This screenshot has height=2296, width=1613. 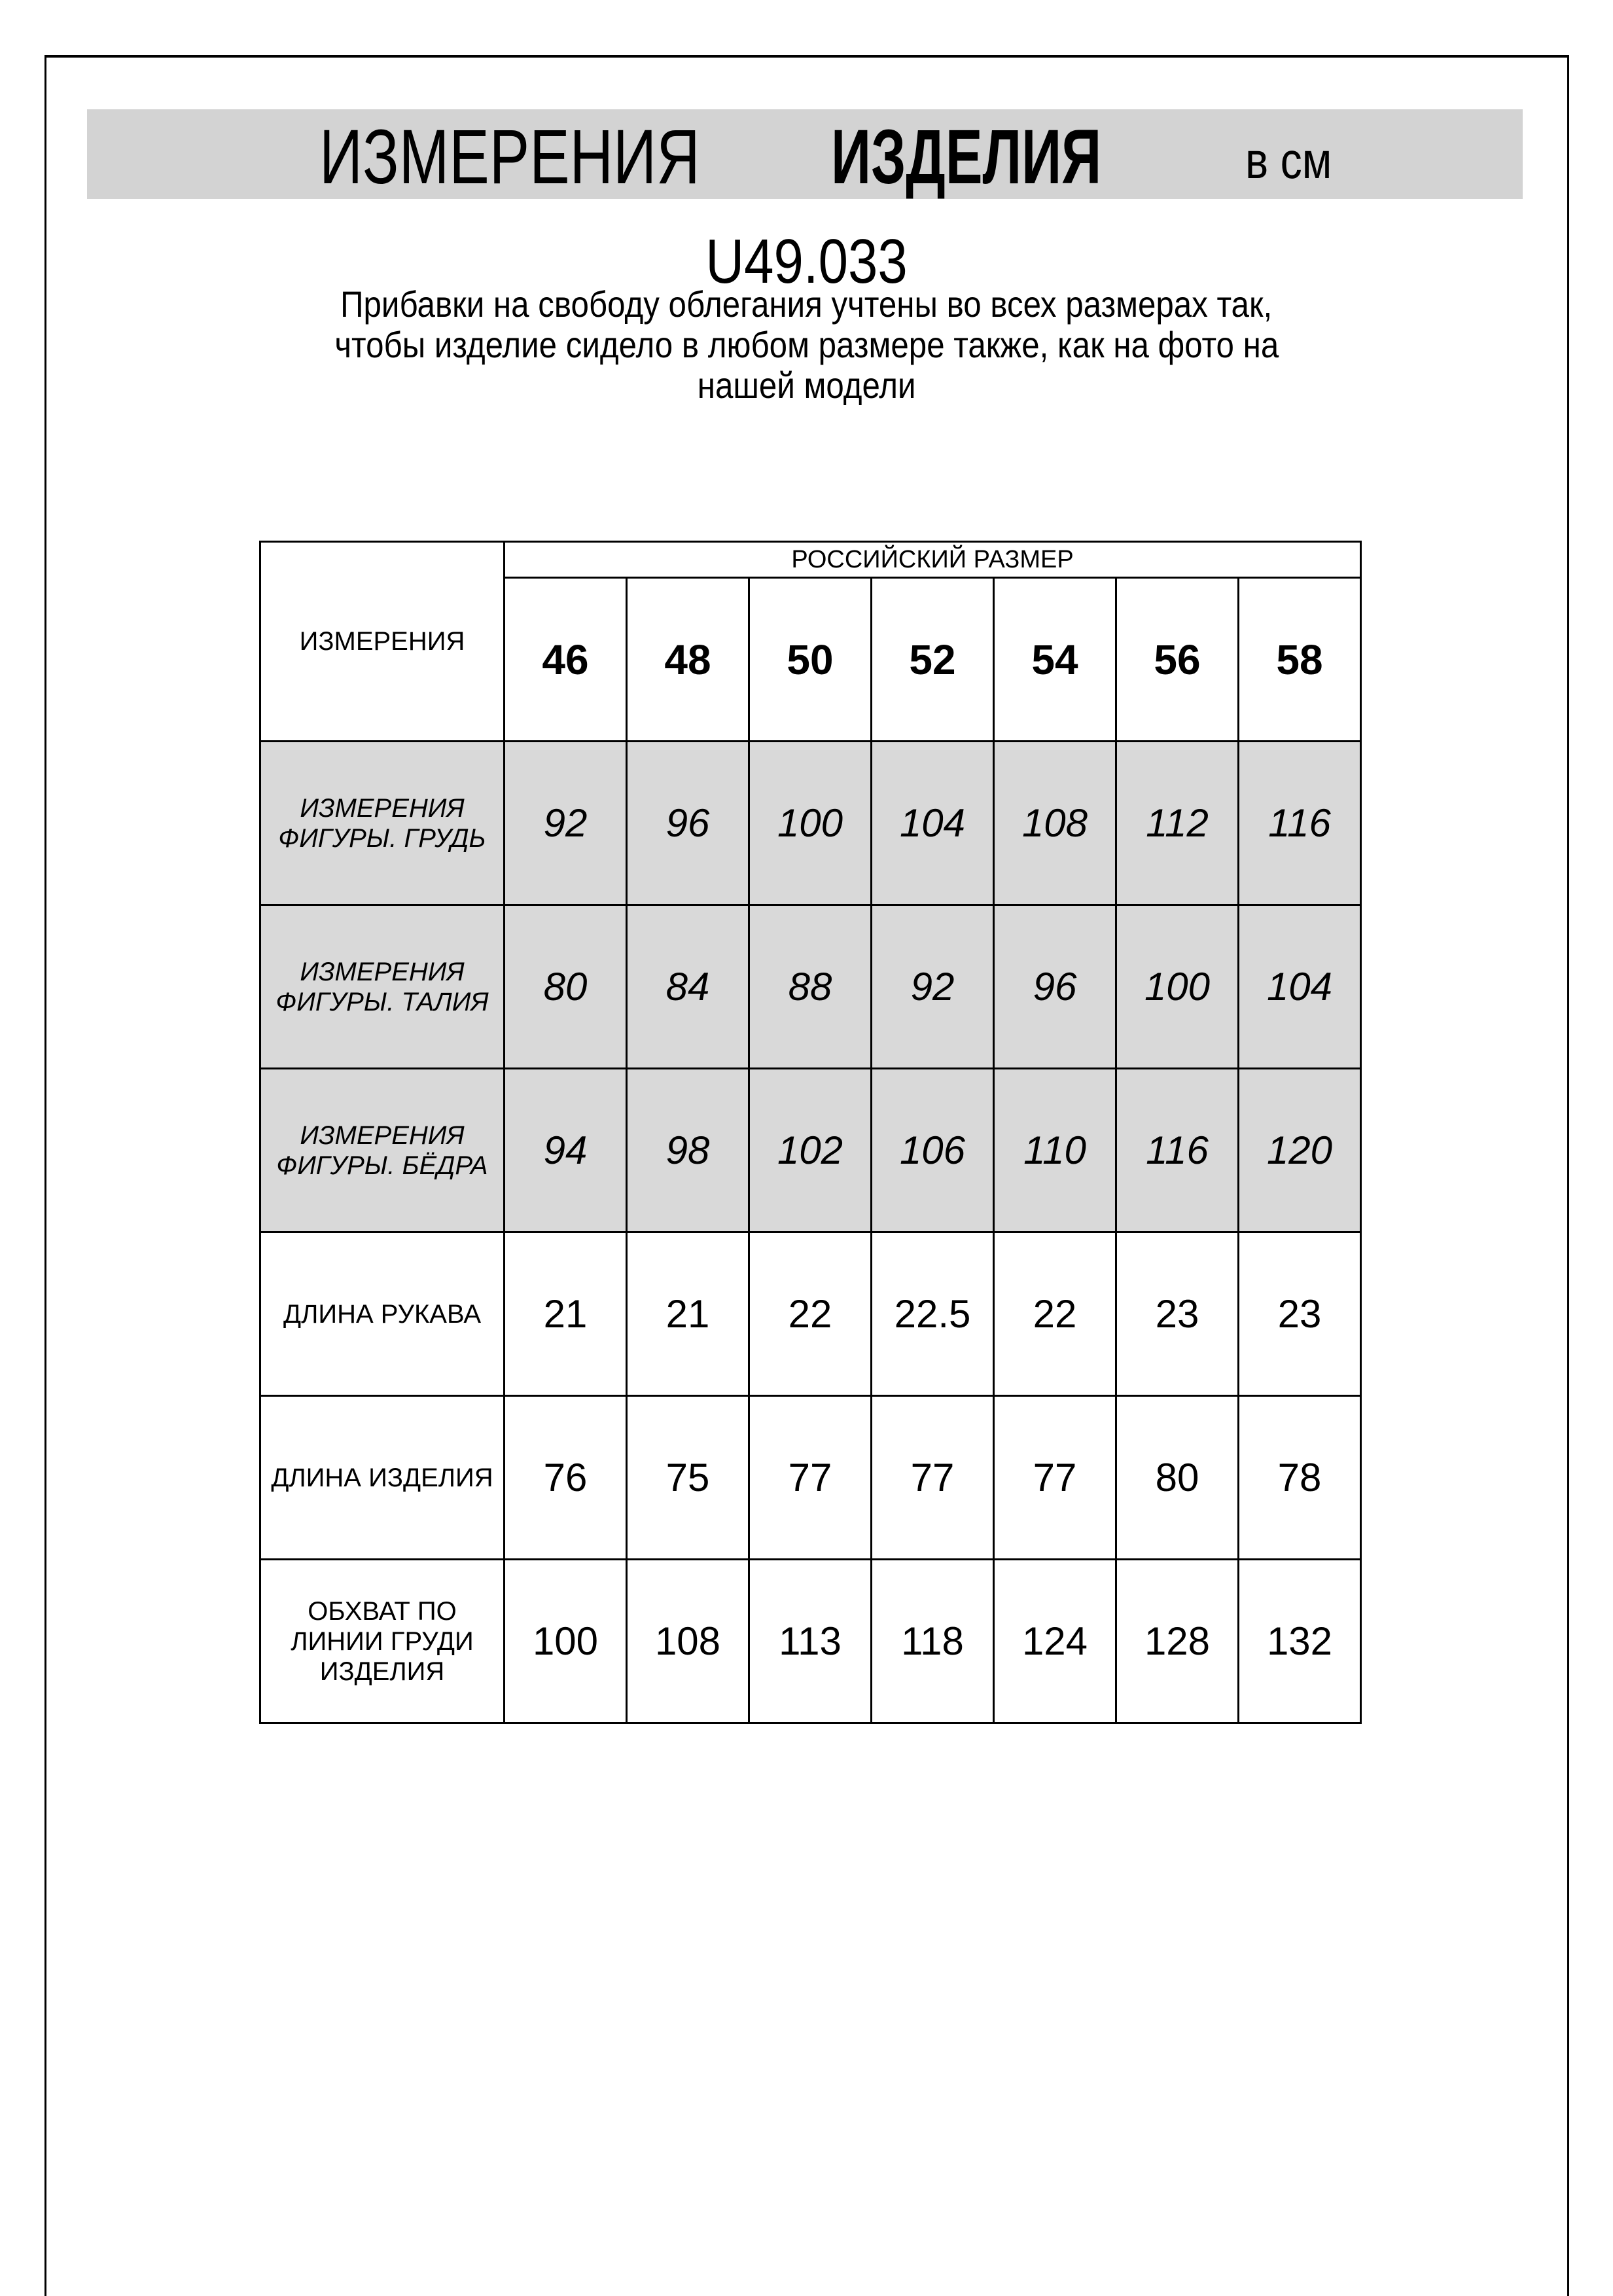 I want to click on row-label: ДЛИНА ИЗДЕЛИЯ, so click(x=382, y=1477).